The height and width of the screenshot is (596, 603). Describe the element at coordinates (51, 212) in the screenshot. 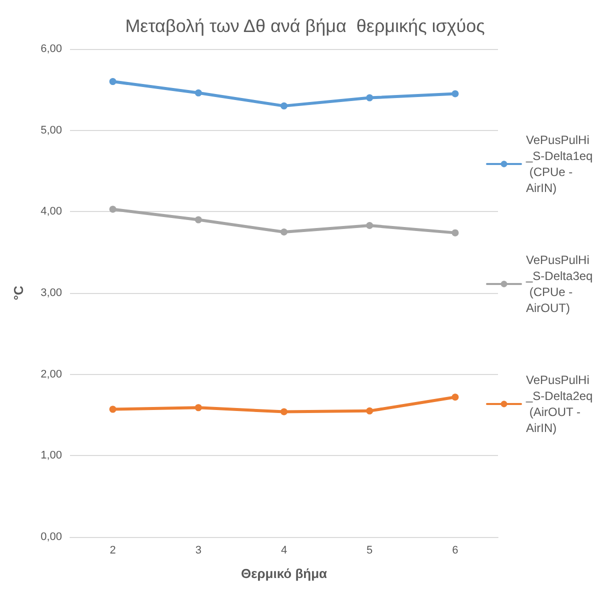

I see `y-tick-label: 4,00` at that location.